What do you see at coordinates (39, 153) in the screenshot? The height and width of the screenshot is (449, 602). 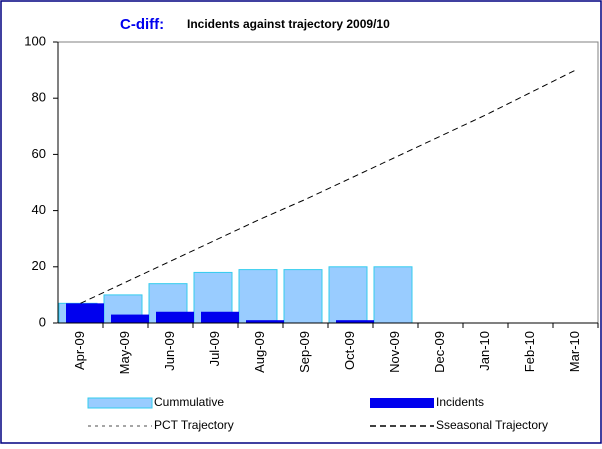 I see `y-tick-label: 60` at bounding box center [39, 153].